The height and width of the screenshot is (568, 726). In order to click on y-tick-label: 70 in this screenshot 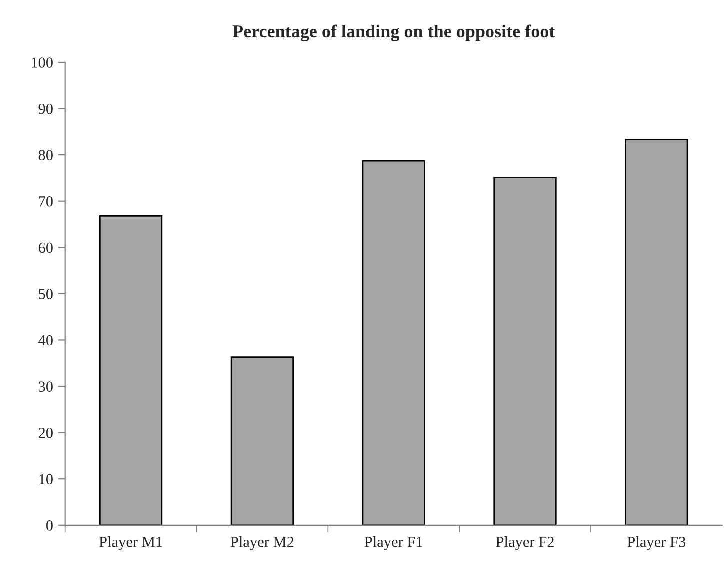, I will do `click(46, 201)`.